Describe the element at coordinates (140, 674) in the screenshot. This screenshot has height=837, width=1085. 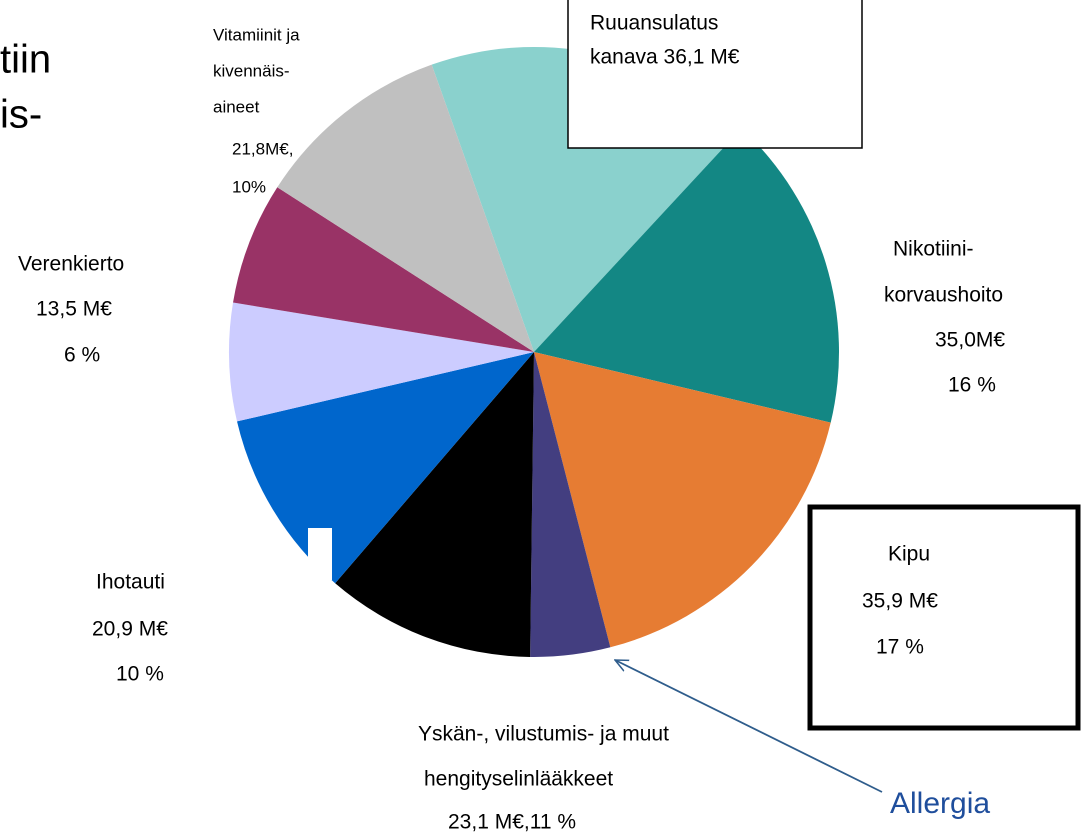
I see `slice-label: 10 %` at that location.